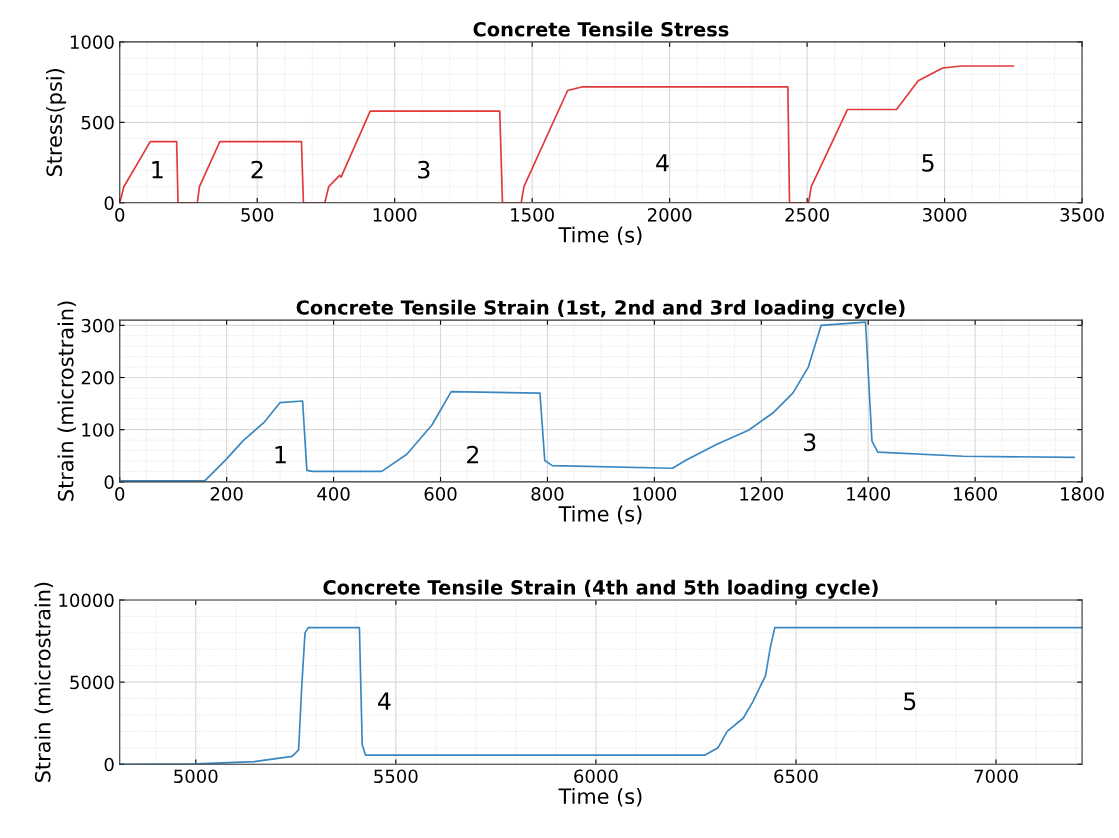 This screenshot has width=1119, height=838. I want to click on chart-title: Concrete Tensile Strain (4th and 5th loading cycle), so click(600, 589).